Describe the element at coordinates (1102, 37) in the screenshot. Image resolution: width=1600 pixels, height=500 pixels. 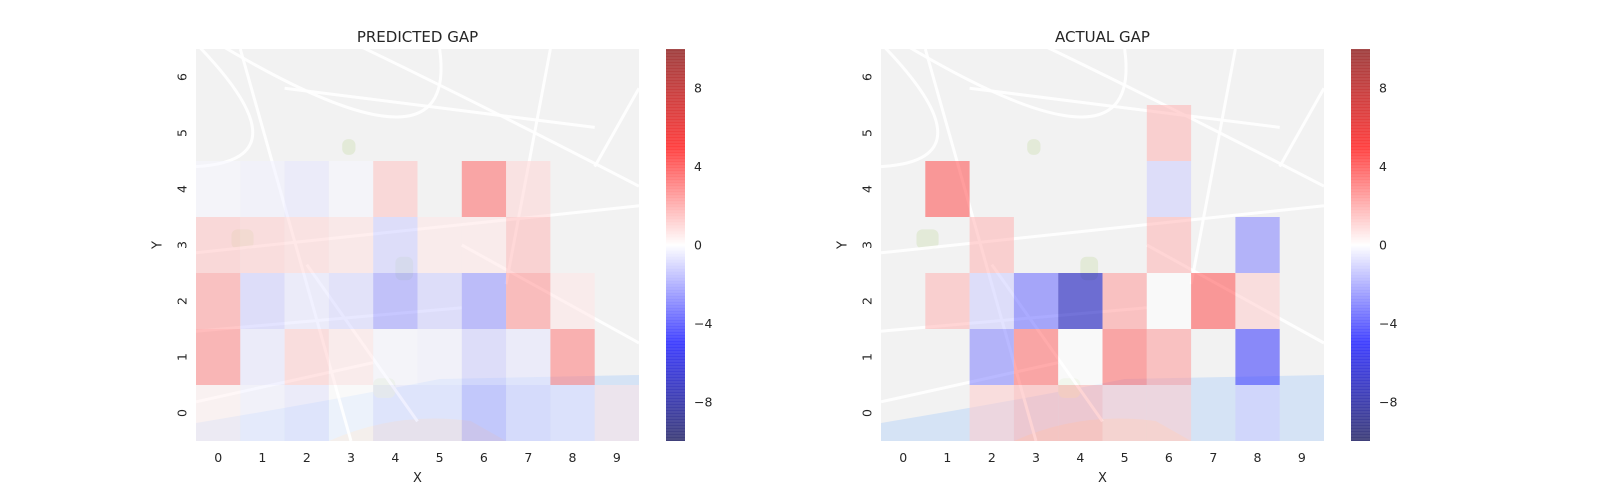
I see `chart-title: ACTUAL GAP` at that location.